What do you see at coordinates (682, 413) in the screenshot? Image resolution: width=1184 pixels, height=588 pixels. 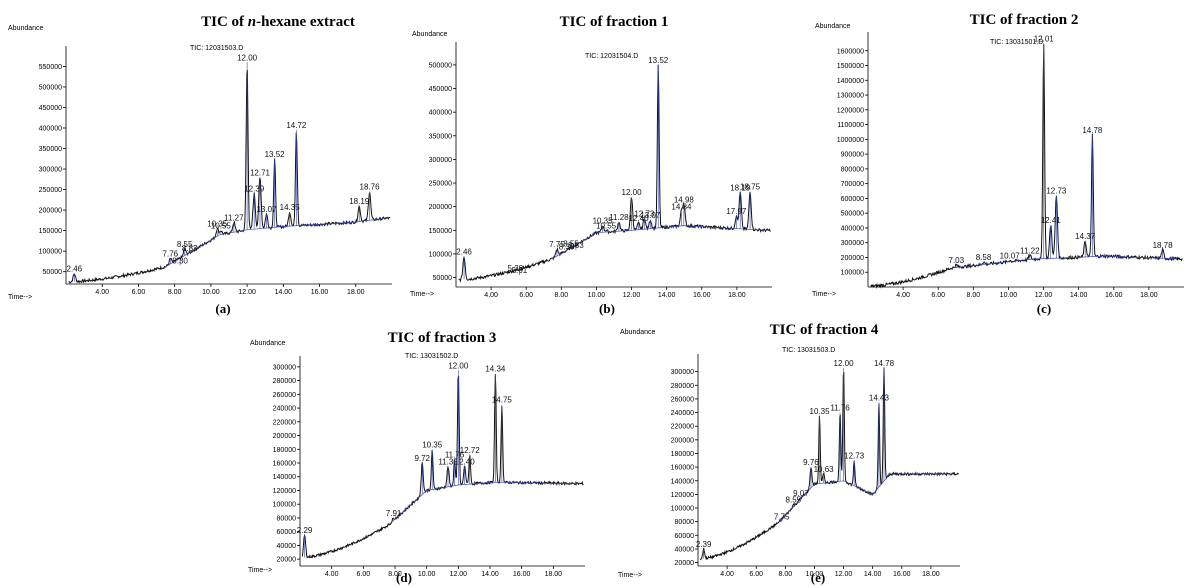 I see `chart-e-ytick-label: 240000` at bounding box center [682, 413].